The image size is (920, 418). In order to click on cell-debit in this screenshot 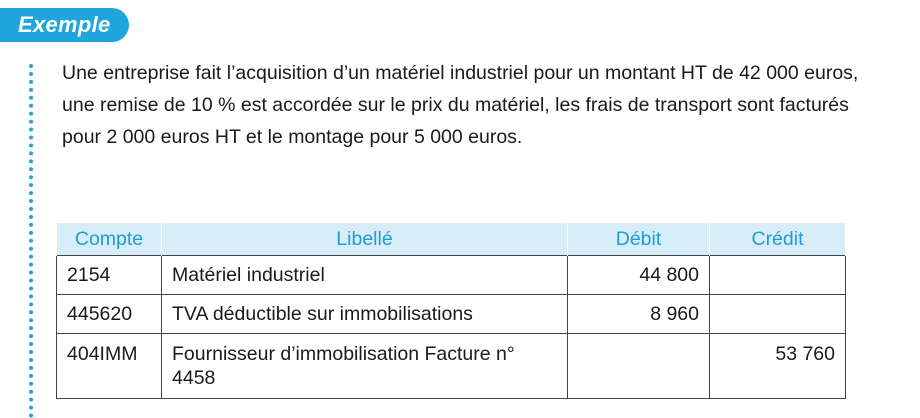, I will do `click(638, 366)`.